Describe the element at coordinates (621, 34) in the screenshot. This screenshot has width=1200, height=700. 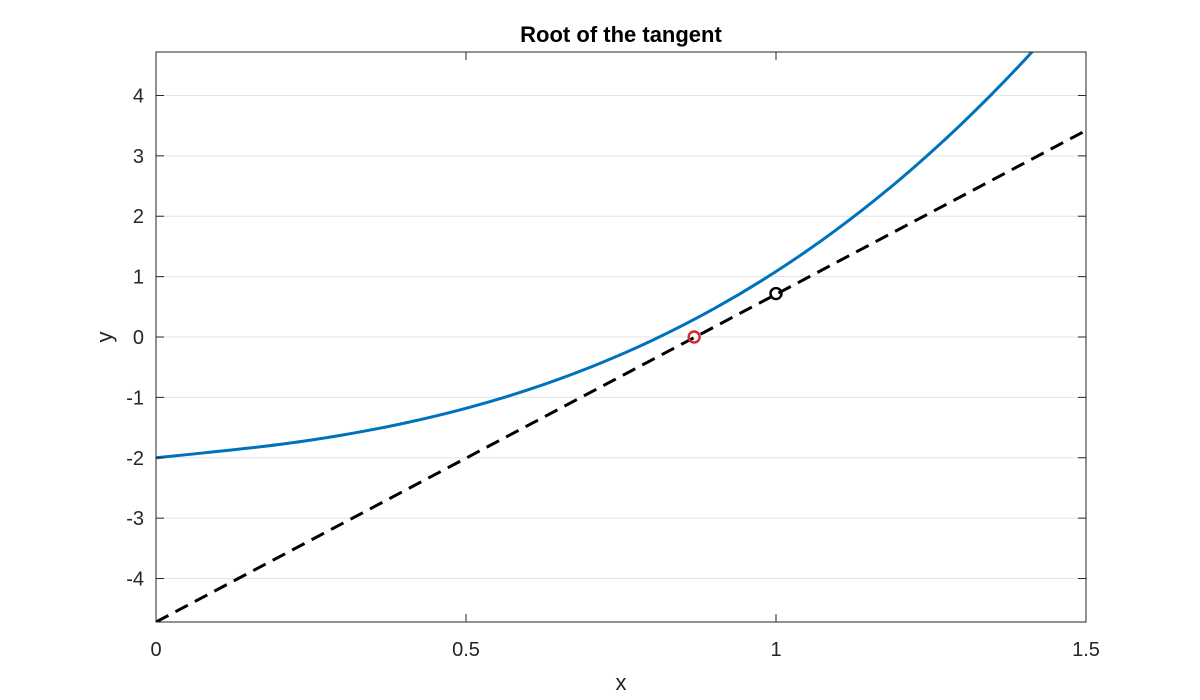
I see `chart-title: Root of the tangent` at that location.